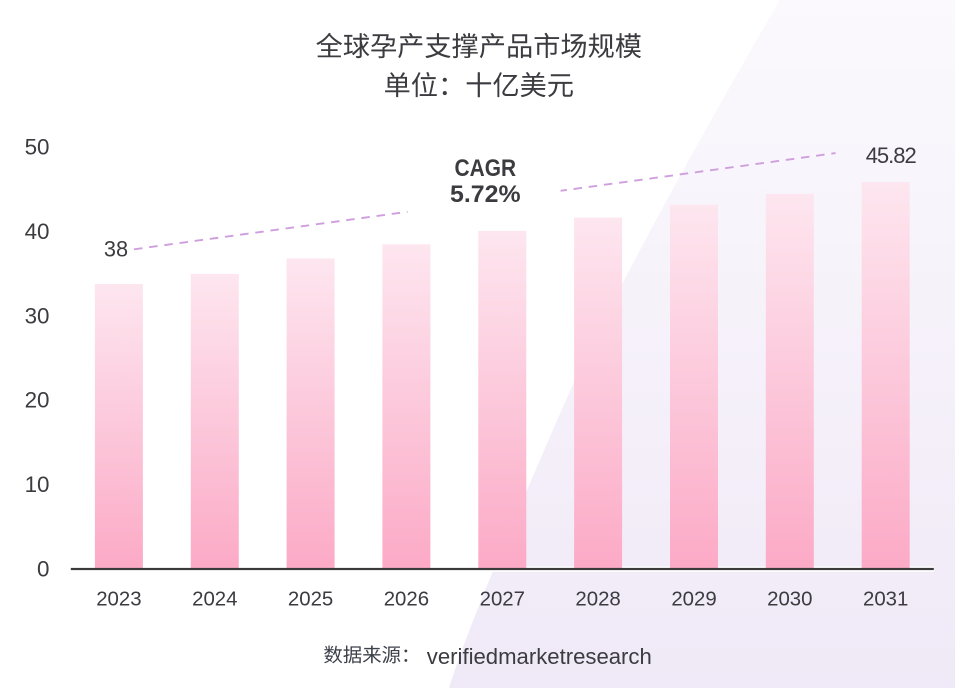 The height and width of the screenshot is (688, 955). What do you see at coordinates (693, 599) in the screenshot?
I see `svg-text: 2029` at bounding box center [693, 599].